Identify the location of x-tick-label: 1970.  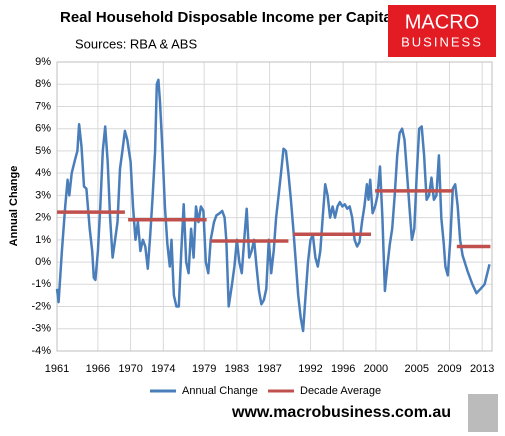
(130, 369).